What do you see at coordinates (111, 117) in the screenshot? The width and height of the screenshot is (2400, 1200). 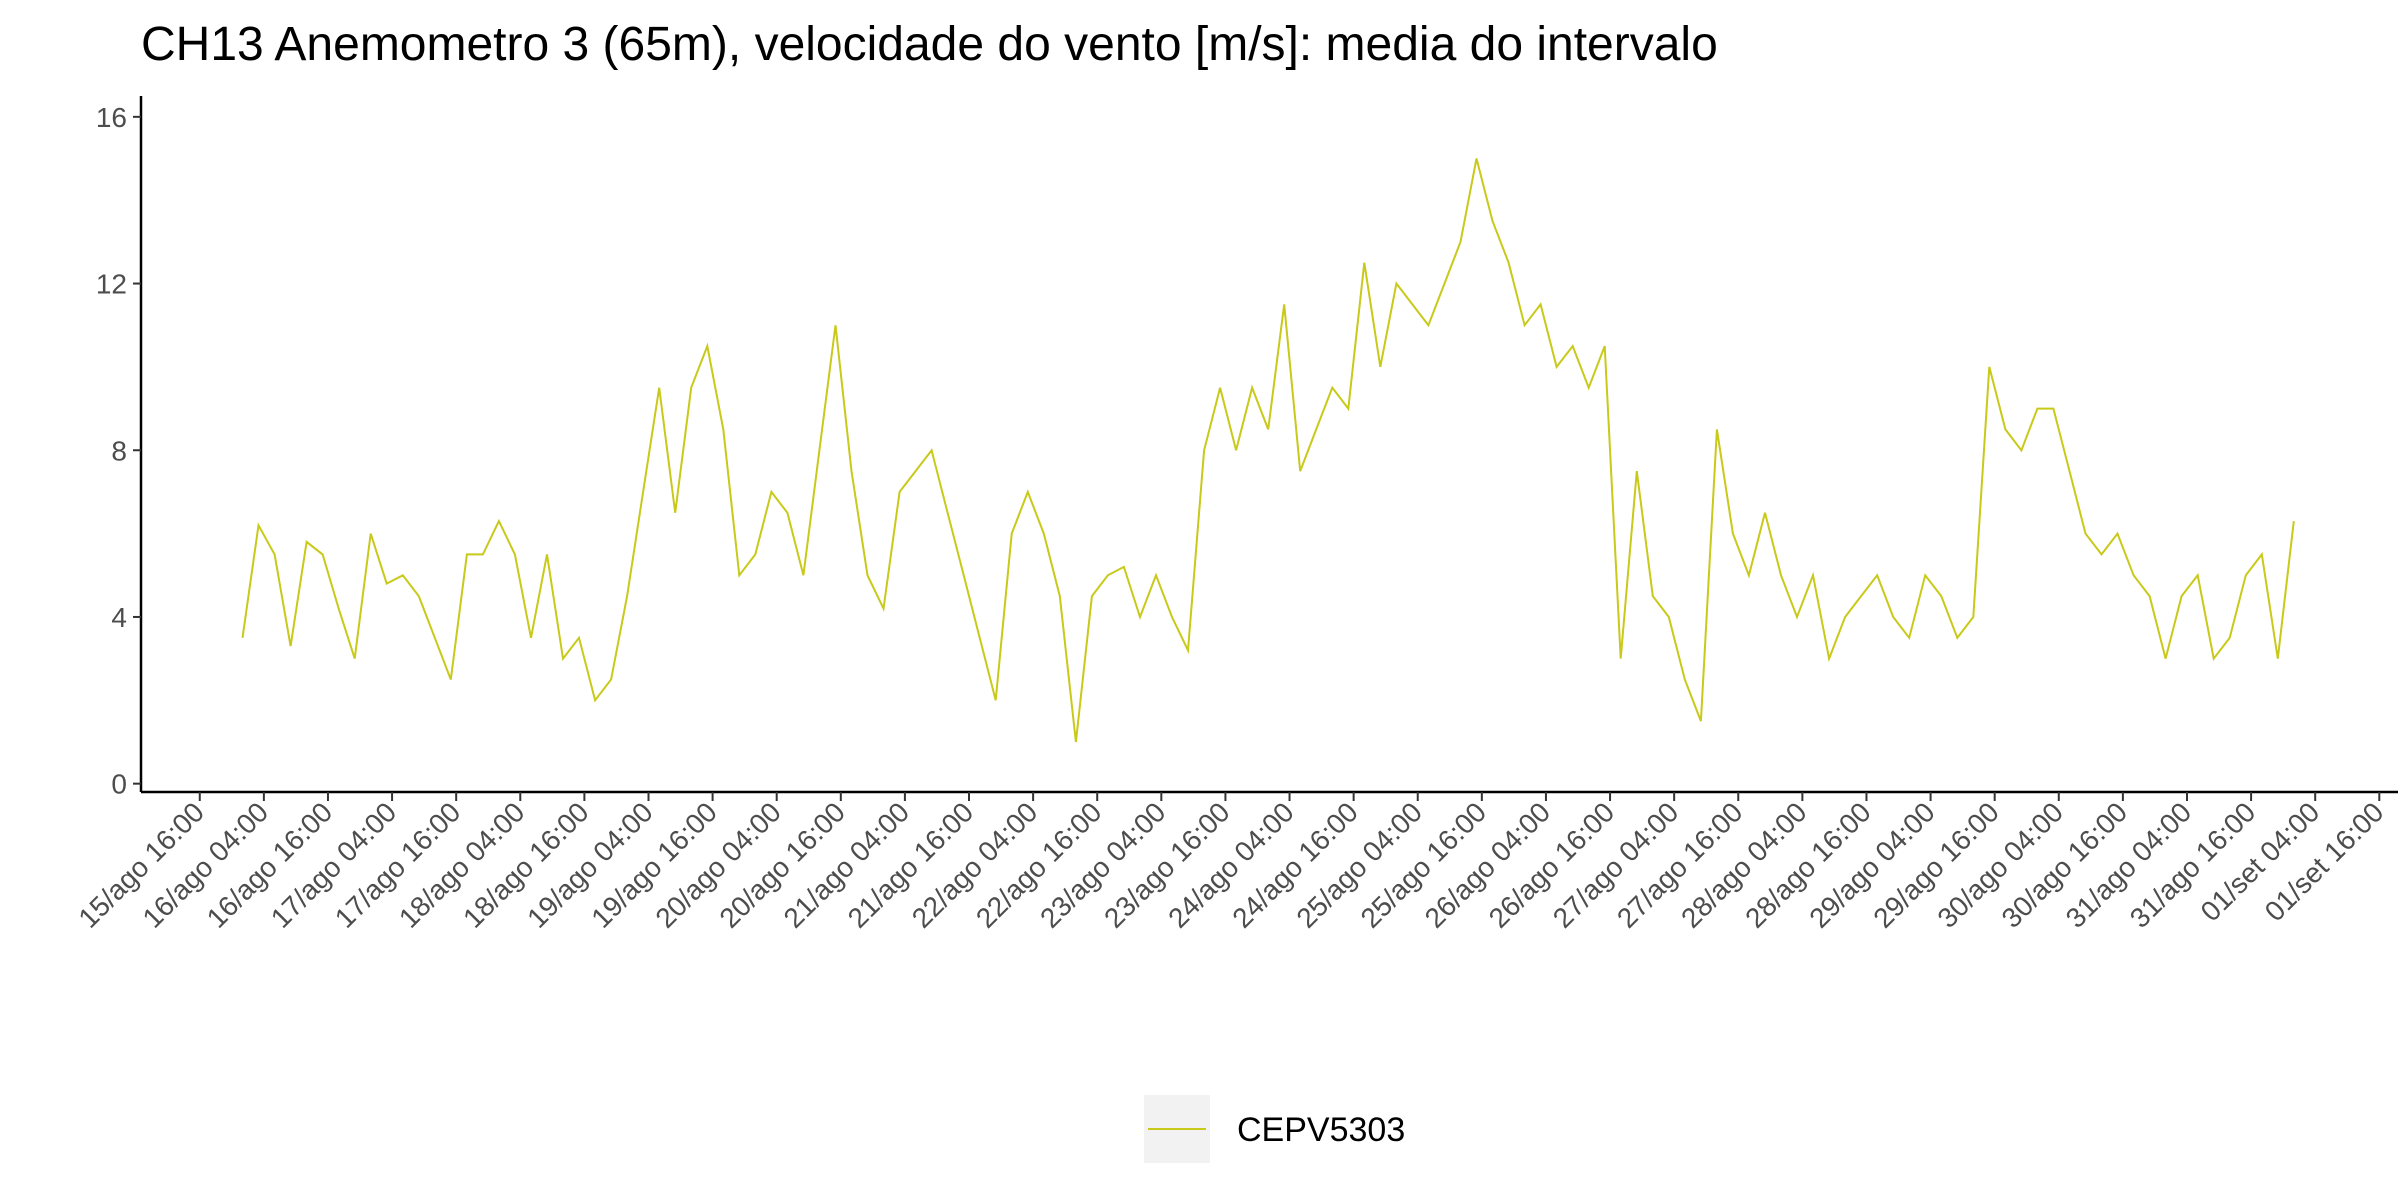 I see `y-tick-label: 16` at bounding box center [111, 117].